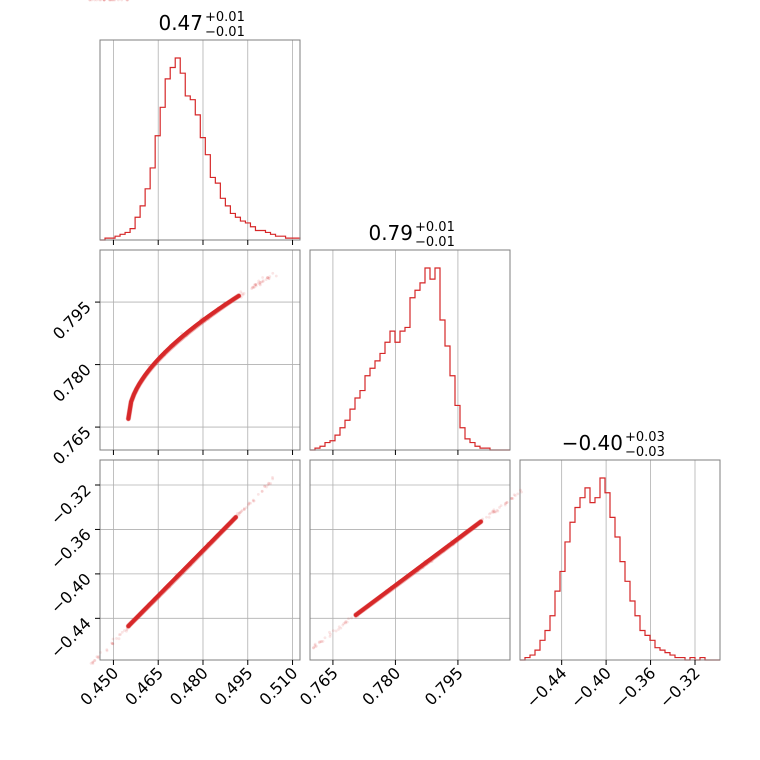  I want to click on xtick-label-1-0: 0.765, so click(319, 686).